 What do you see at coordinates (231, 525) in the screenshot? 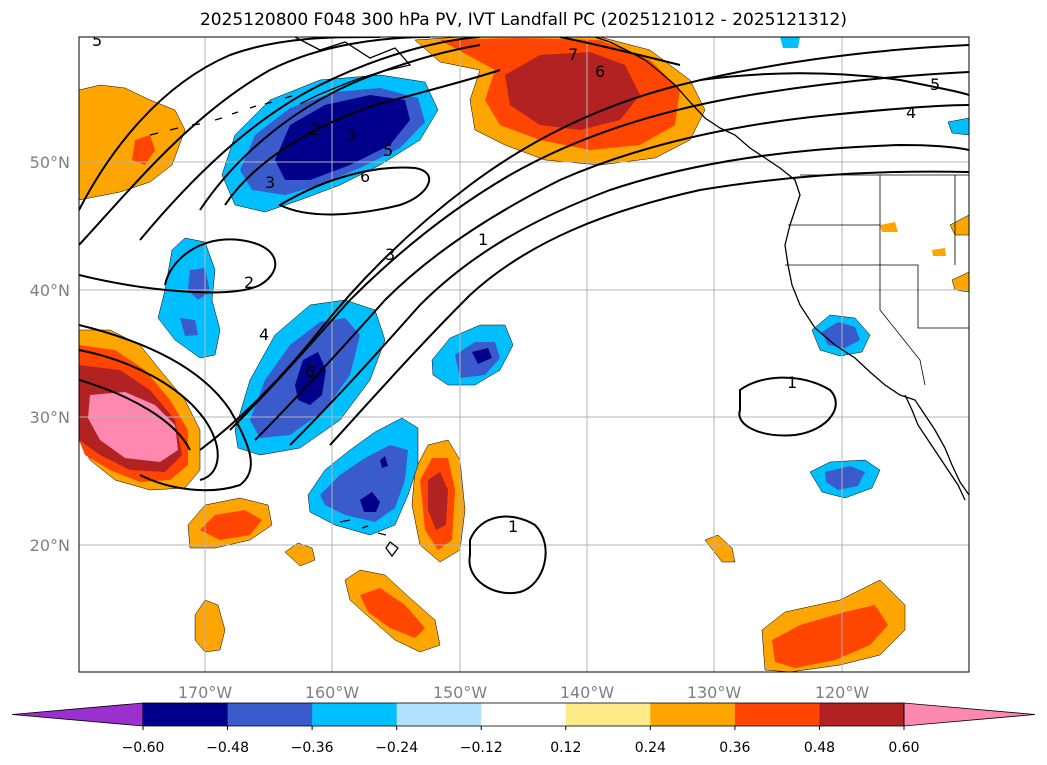
I see `positive-field-a-core` at bounding box center [231, 525].